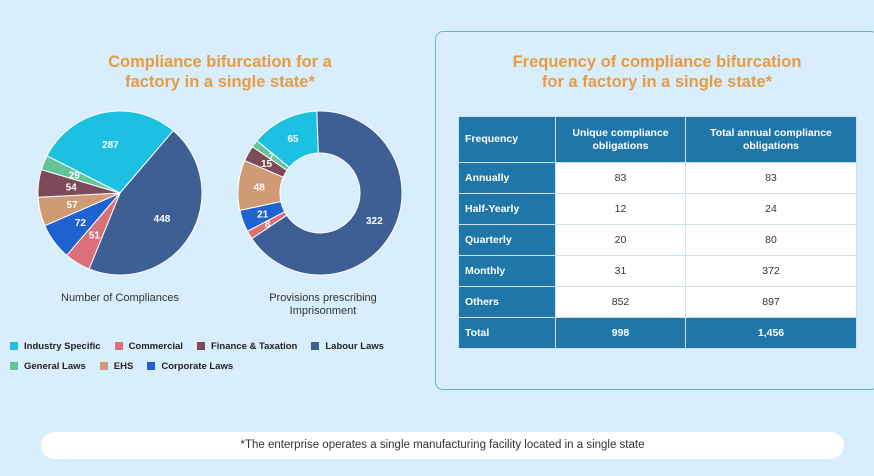 Image resolution: width=874 pixels, height=476 pixels. I want to click on unique-cell: 852, so click(620, 302).